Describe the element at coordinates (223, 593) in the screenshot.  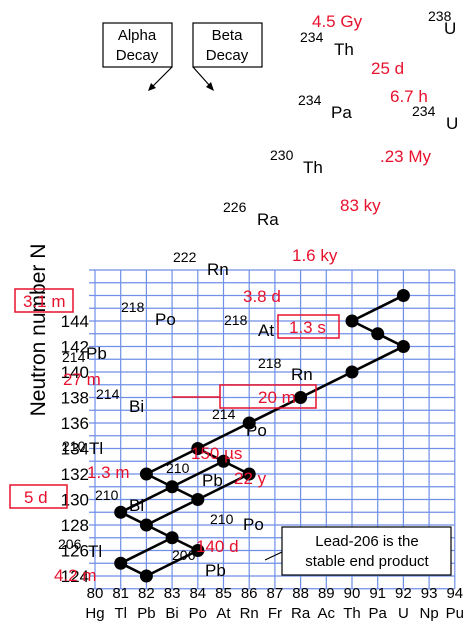
I see `x-tick-label-z: 85` at that location.